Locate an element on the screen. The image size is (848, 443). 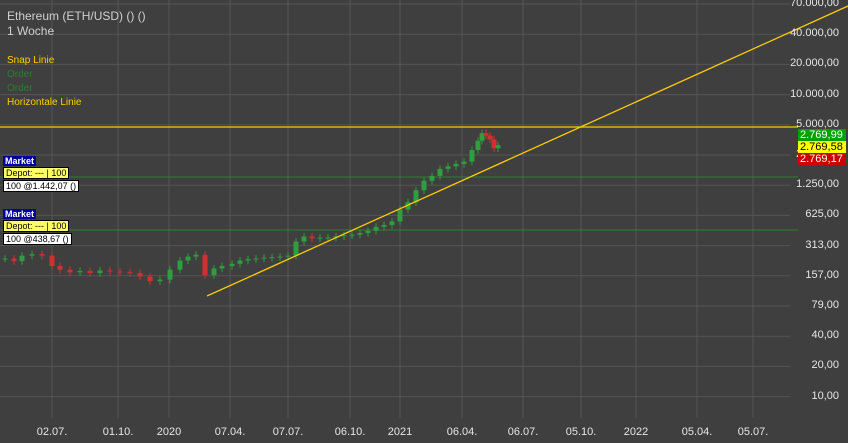
bid-price-tag: 2.769,17 is located at coordinates (822, 159).